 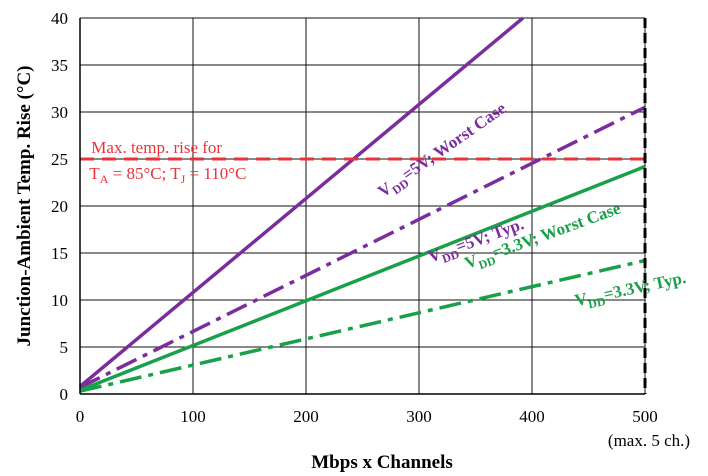 I want to click on x-tick-note: (max. 5 ch.), so click(x=649, y=440).